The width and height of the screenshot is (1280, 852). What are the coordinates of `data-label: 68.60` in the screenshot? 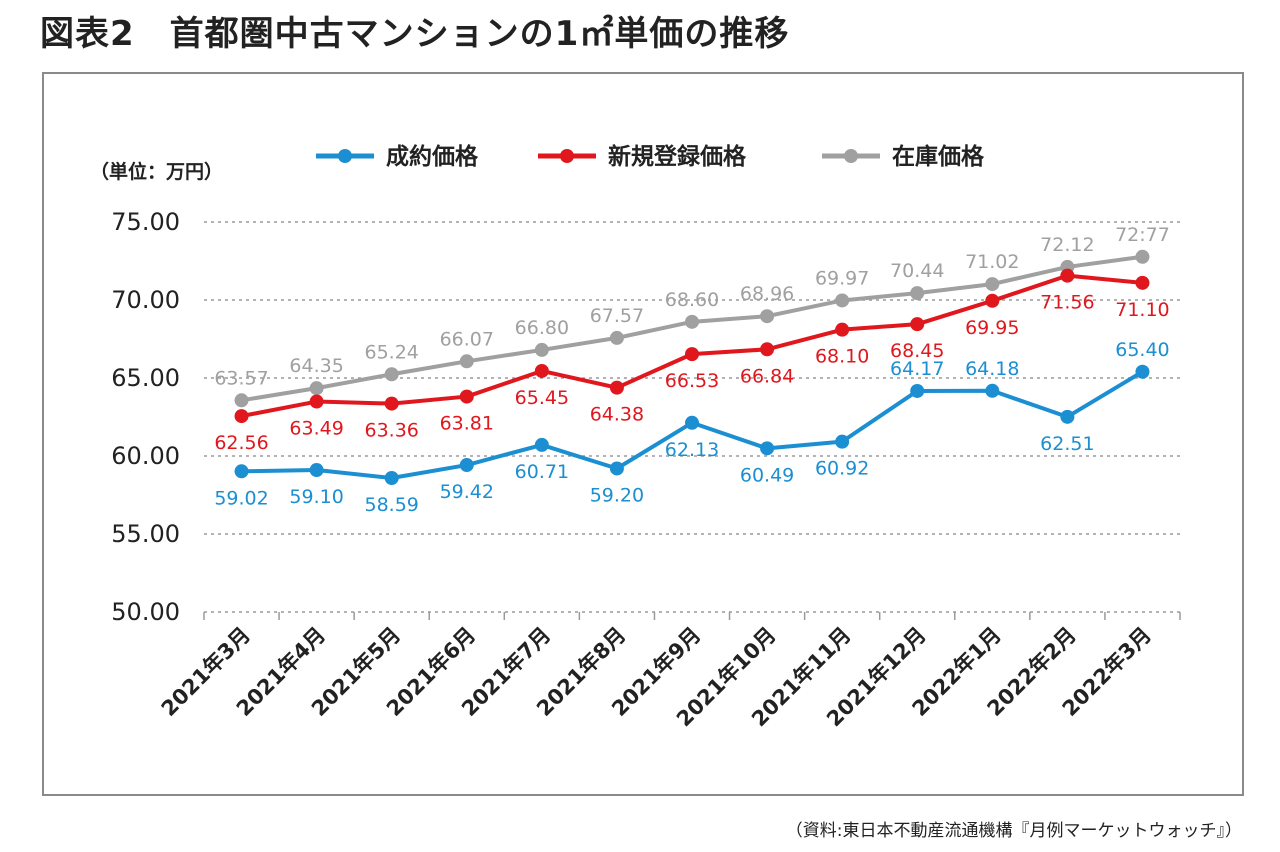 It's located at (692, 300).